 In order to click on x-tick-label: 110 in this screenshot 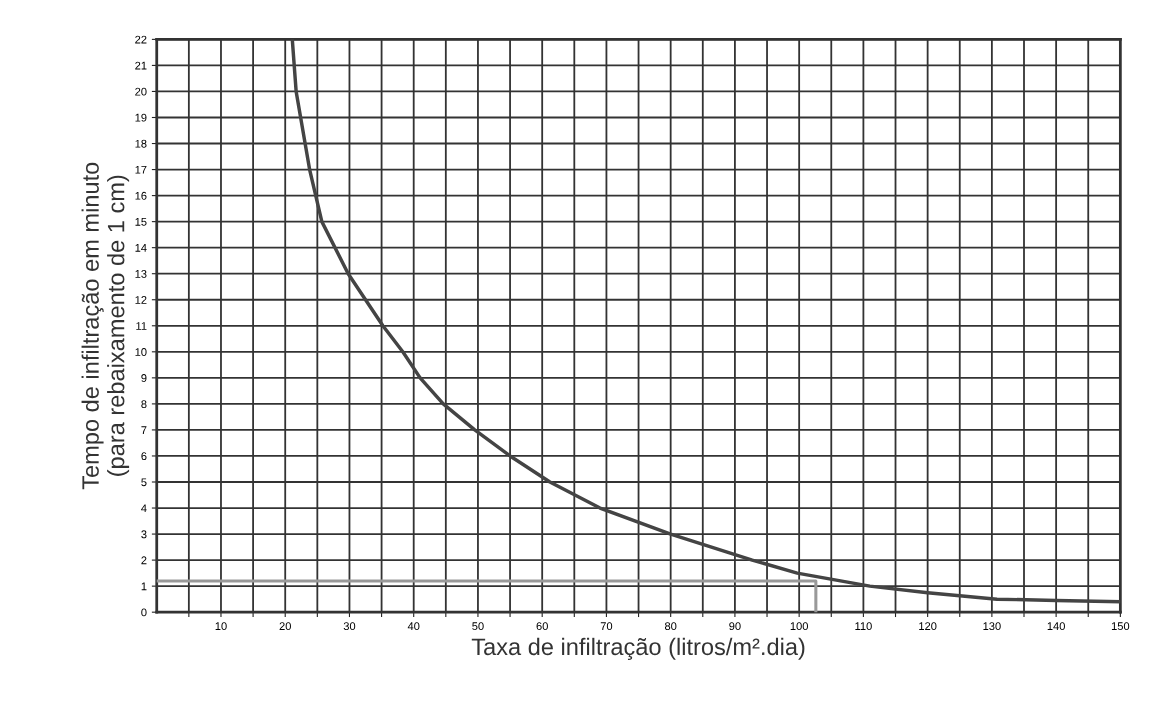, I will do `click(863, 626)`.